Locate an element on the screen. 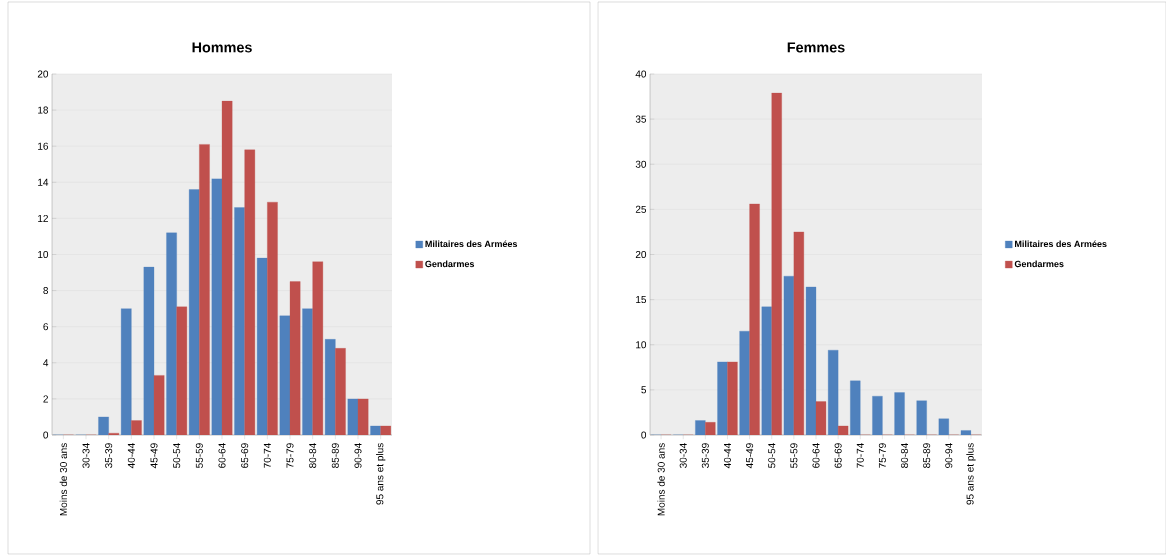 This screenshot has width=1166, height=556. y-tick-label: 35 is located at coordinates (641, 119).